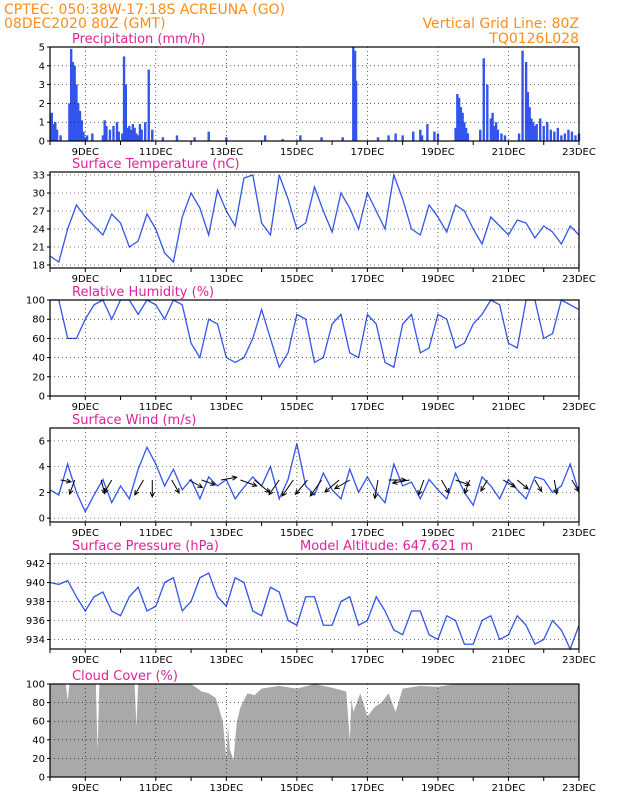 The width and height of the screenshot is (618, 804). I want to click on y-tick-label: 27, so click(38, 212).